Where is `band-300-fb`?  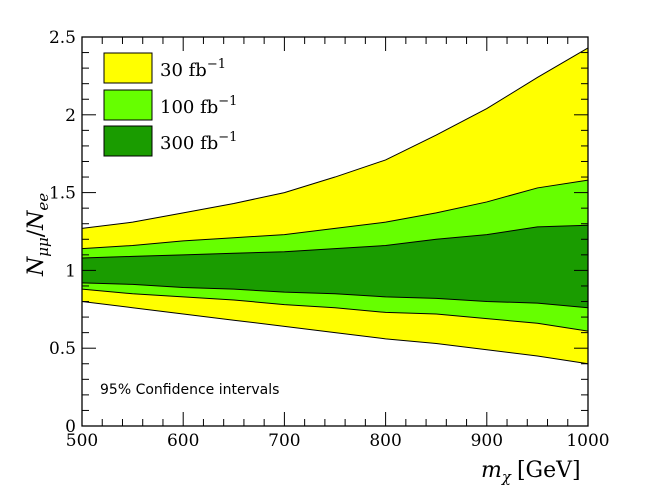
band-300-fb is located at coordinates (335, 266).